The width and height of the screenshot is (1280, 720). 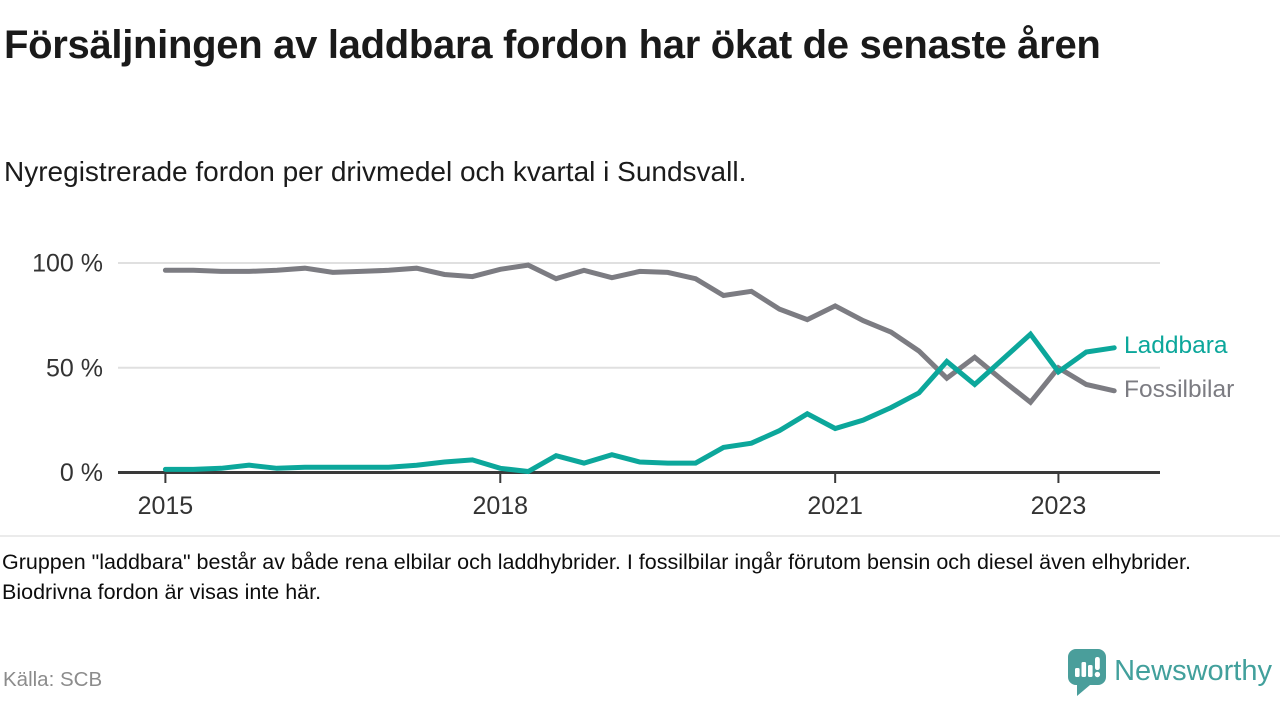 What do you see at coordinates (640, 536) in the screenshot?
I see `divider-line` at bounding box center [640, 536].